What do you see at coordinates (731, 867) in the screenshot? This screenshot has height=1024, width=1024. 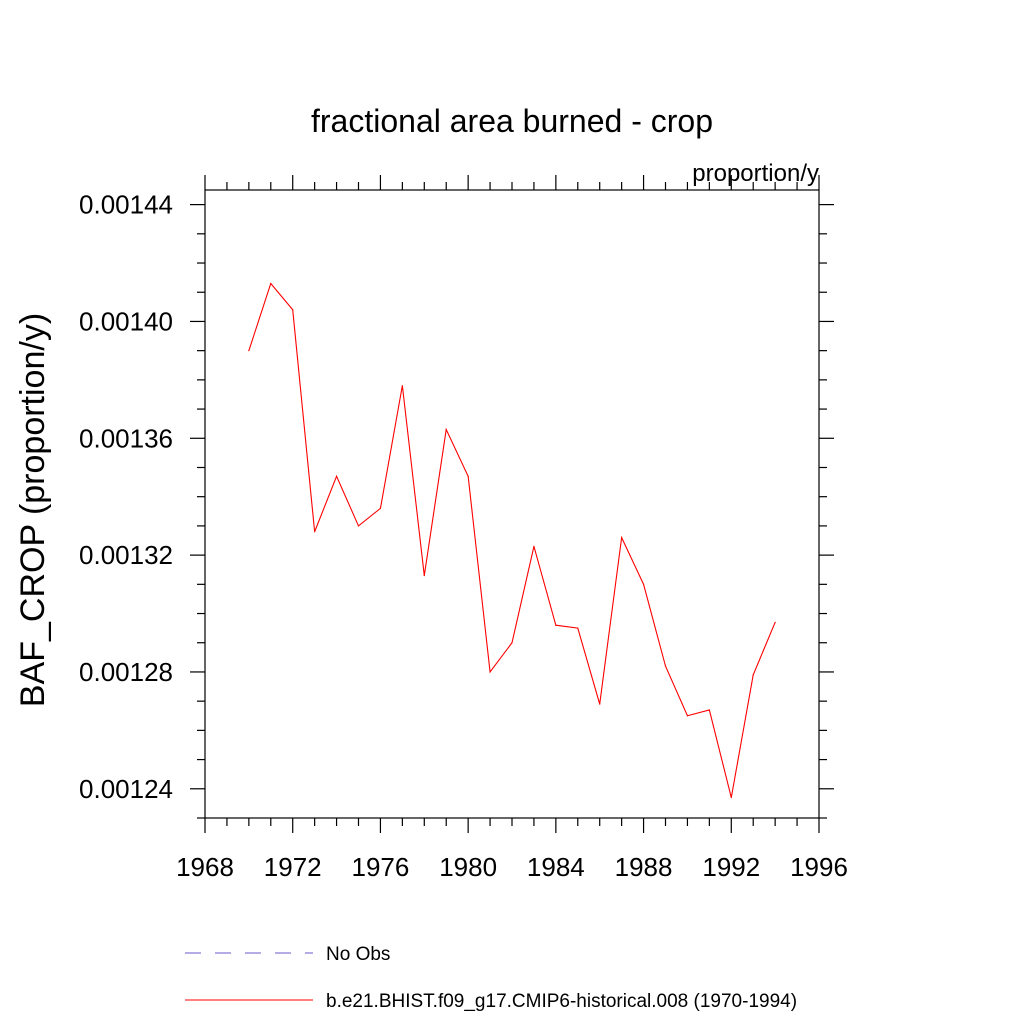 I see `x-tick-label: 1992` at bounding box center [731, 867].